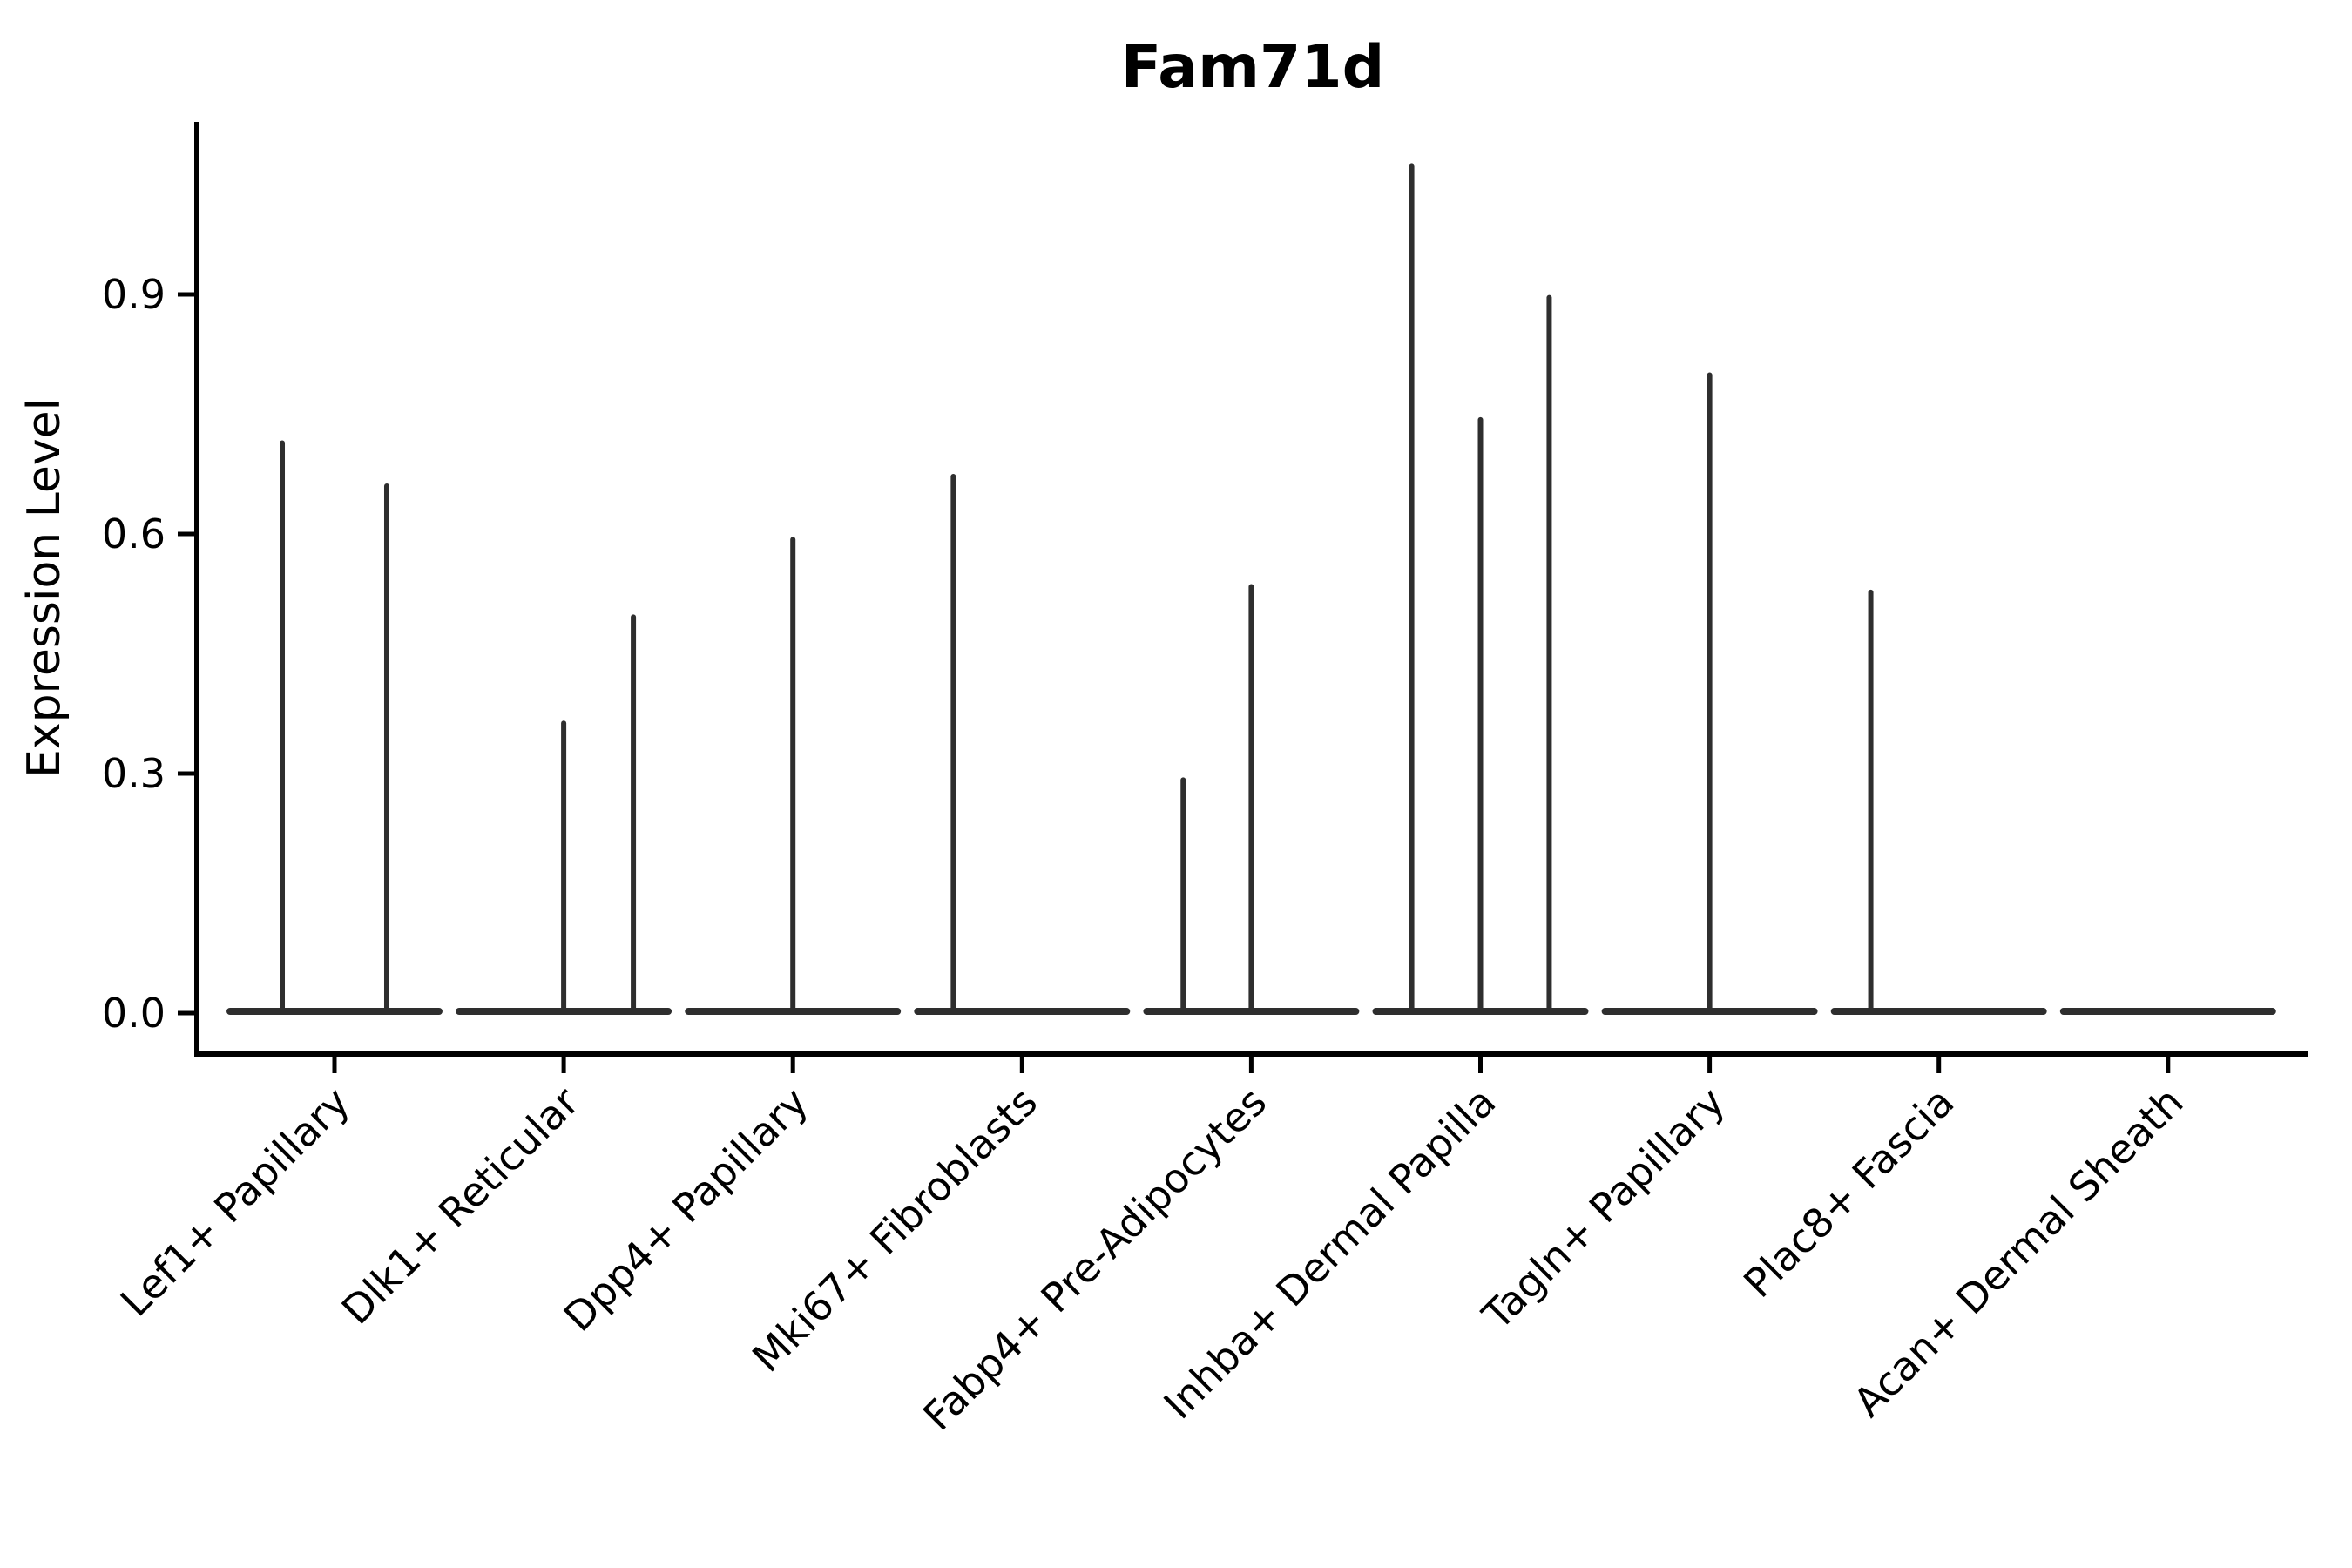  What do you see at coordinates (460, 1206) in the screenshot?
I see `x-tick-label: Dlk1+ Reticular` at bounding box center [460, 1206].